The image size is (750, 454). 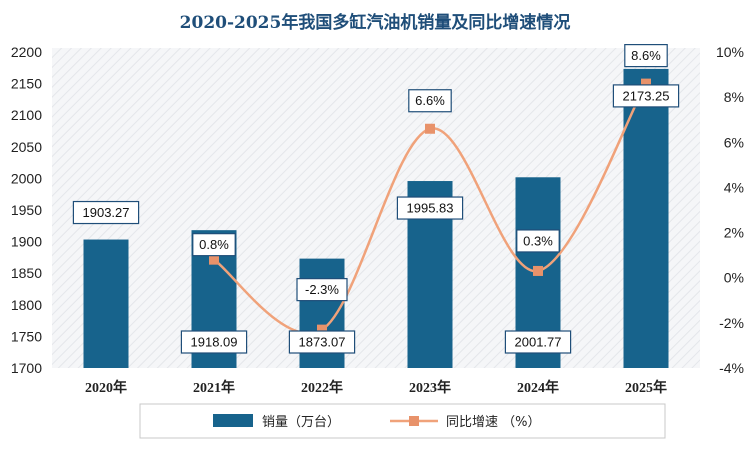 I want to click on bar-value-label: 2173.25, so click(x=646, y=95).